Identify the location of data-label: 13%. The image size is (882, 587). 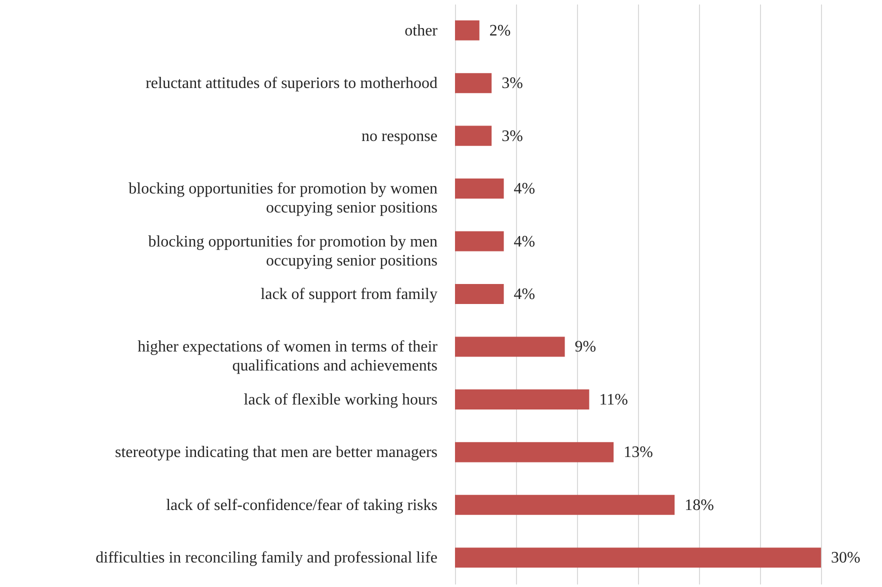
(638, 453).